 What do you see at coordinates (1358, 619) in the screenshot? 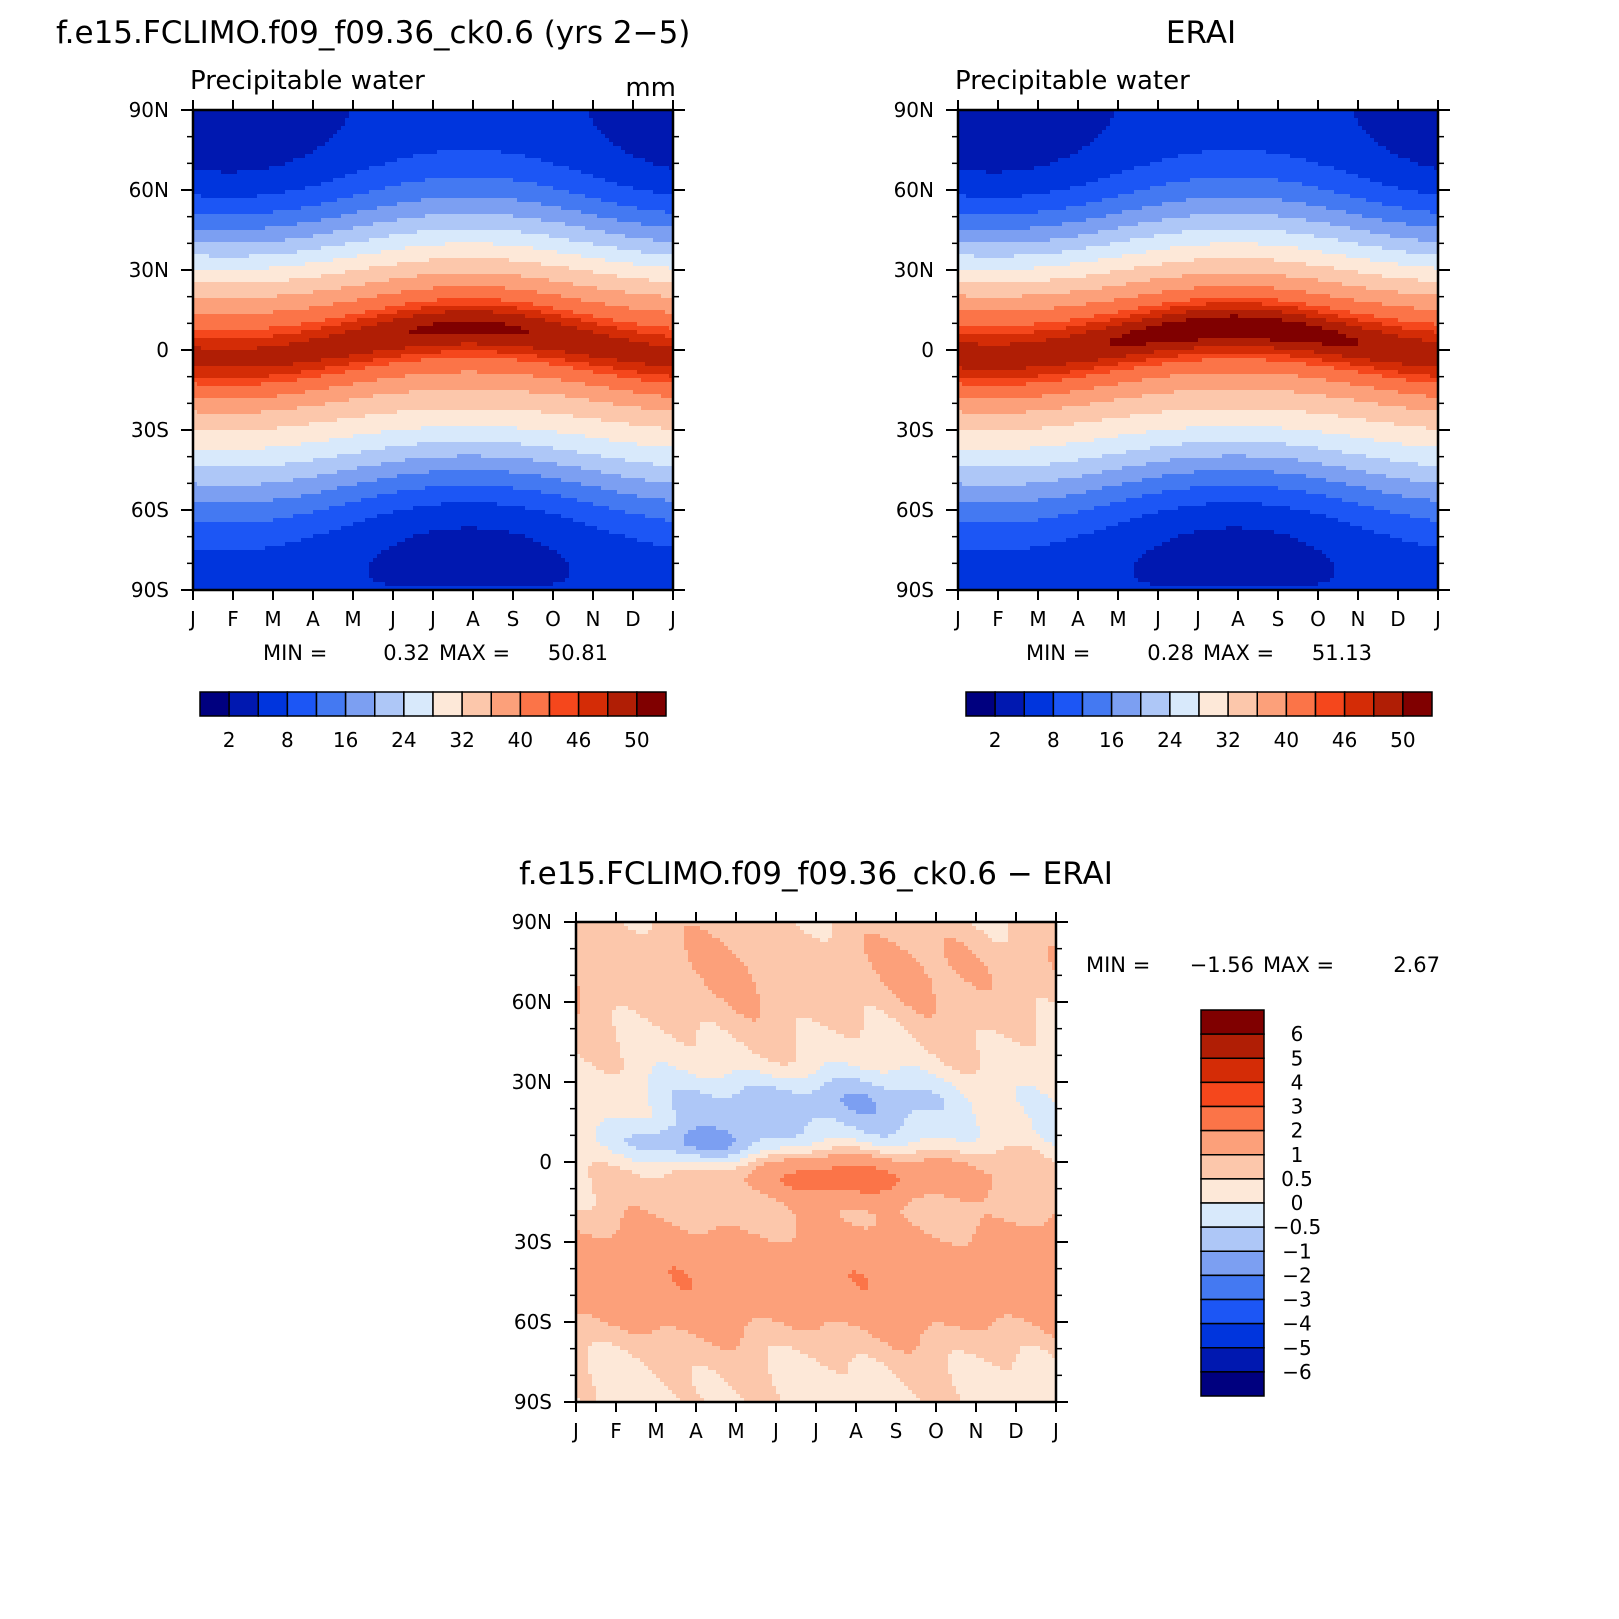
I see `x-tick-label: N` at bounding box center [1358, 619].